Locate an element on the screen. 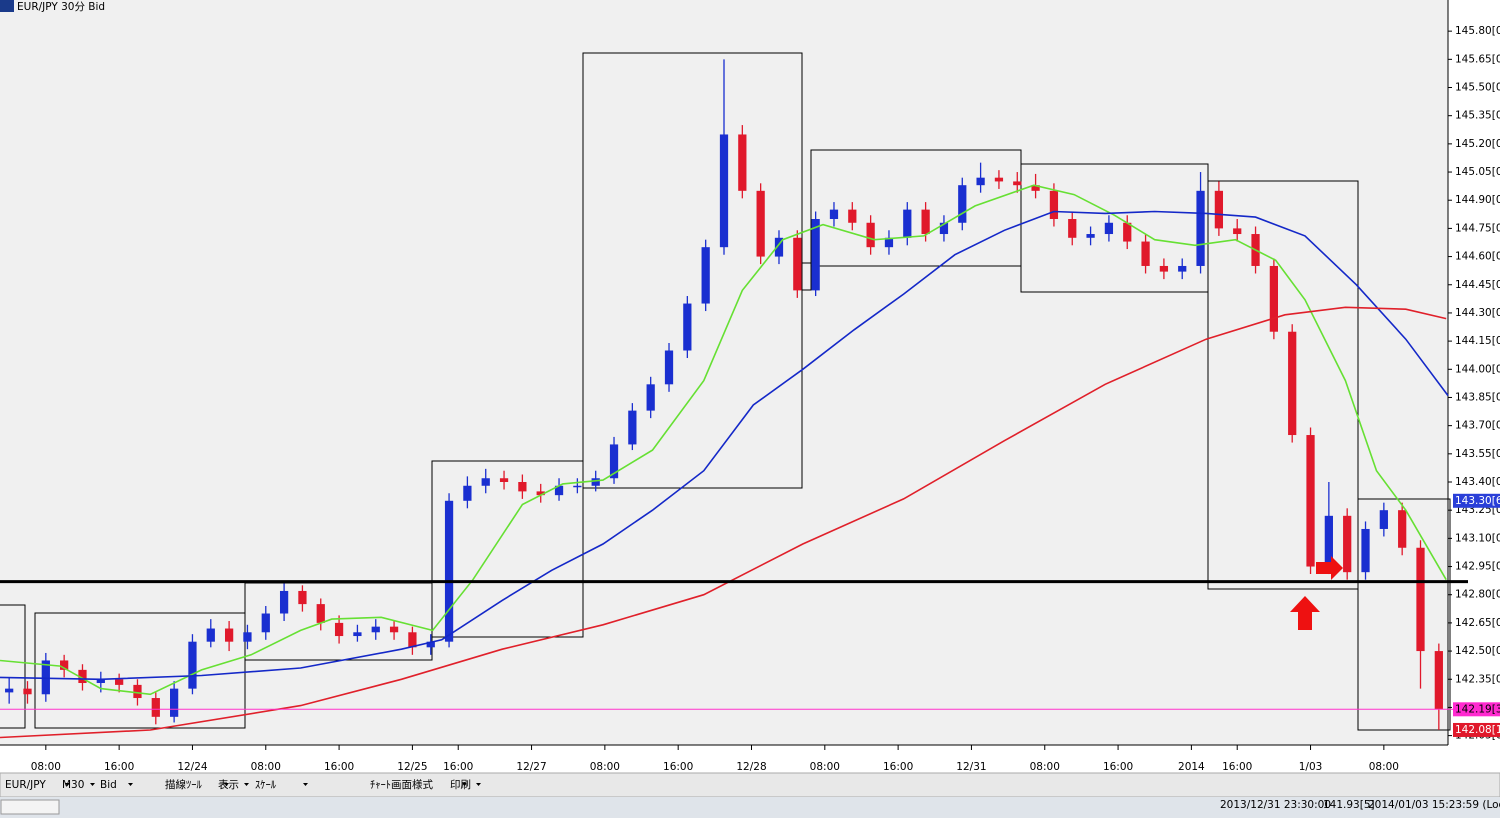 This screenshot has height=818, width=1500. y-tick-label: 144.75[0] is located at coordinates (1477, 228).